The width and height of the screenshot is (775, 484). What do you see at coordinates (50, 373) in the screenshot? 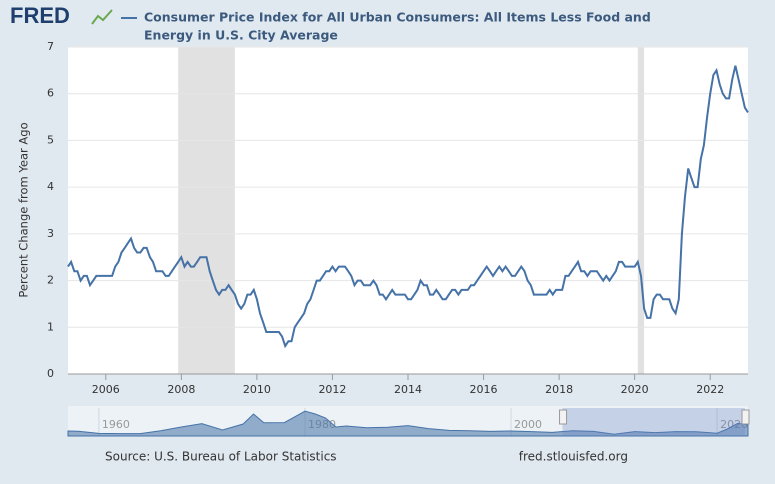
I see `y-tick-label: 0` at bounding box center [50, 373].